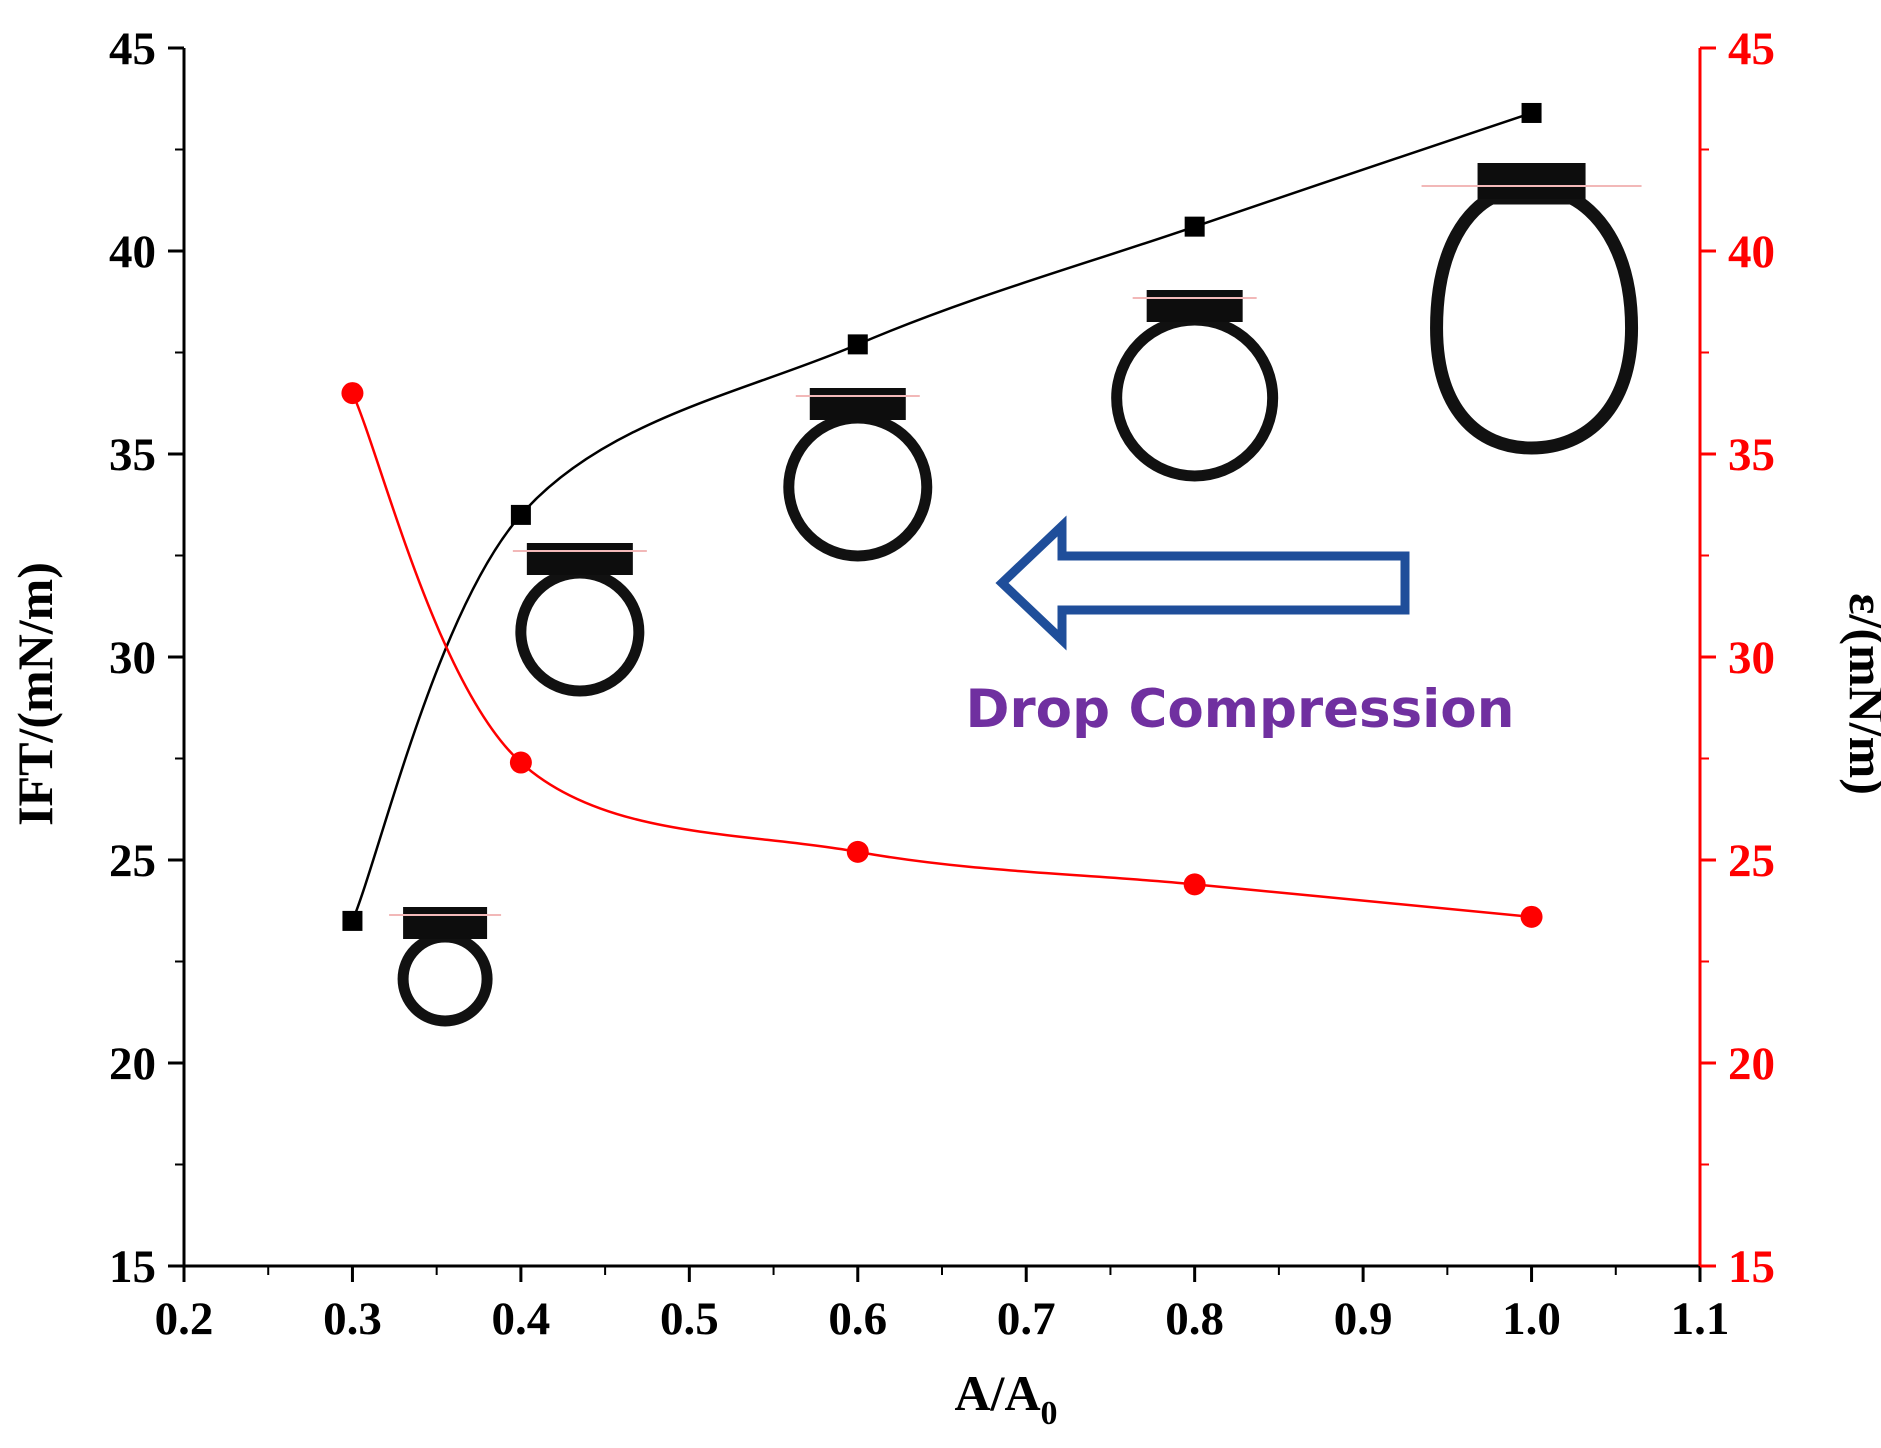 Image resolution: width=1881 pixels, height=1448 pixels. What do you see at coordinates (689, 1319) in the screenshot?
I see `x-tick-label: 0.5` at bounding box center [689, 1319].